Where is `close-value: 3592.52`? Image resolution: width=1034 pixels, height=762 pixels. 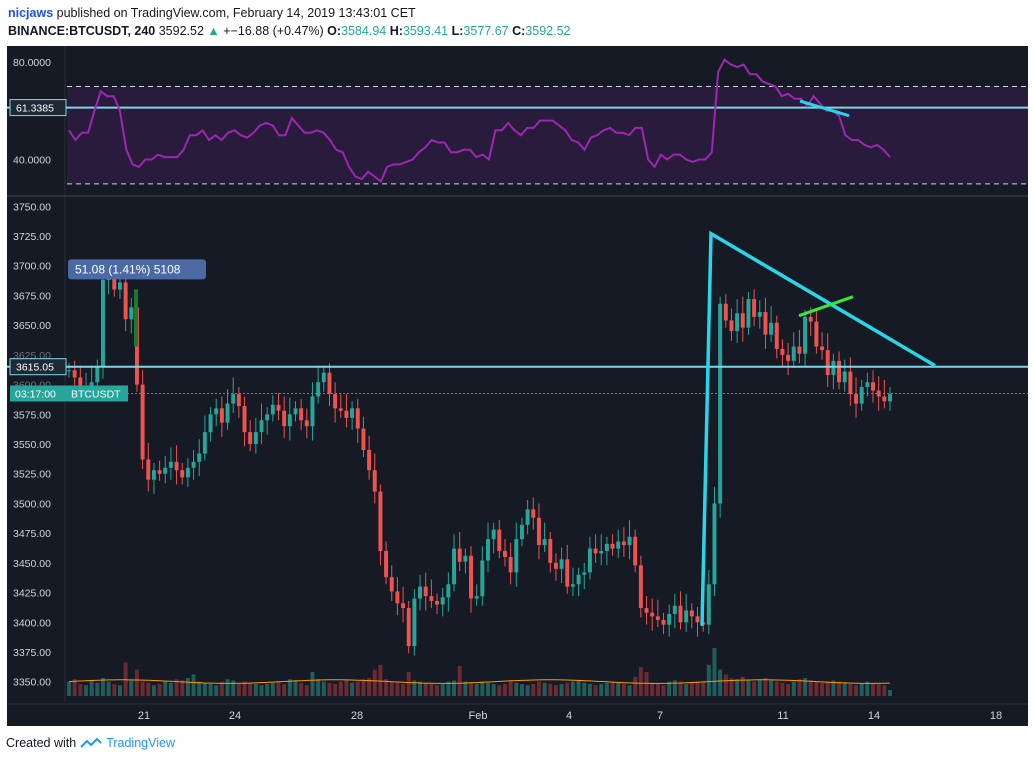 close-value: 3592.52 is located at coordinates (548, 31).